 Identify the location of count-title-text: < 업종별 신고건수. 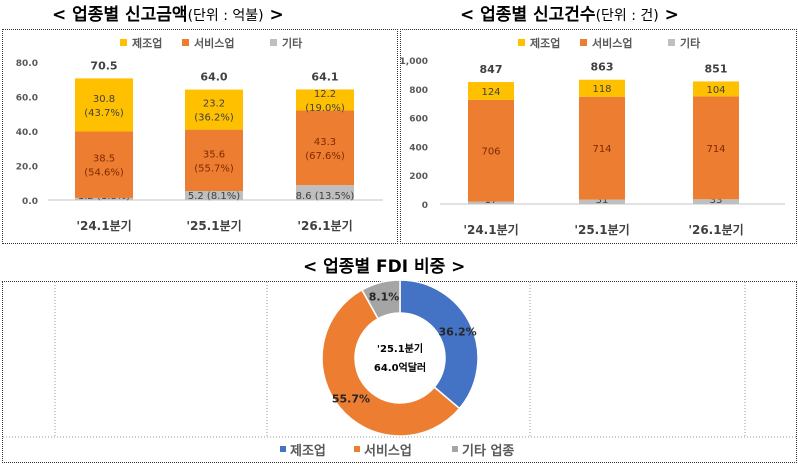
(528, 15).